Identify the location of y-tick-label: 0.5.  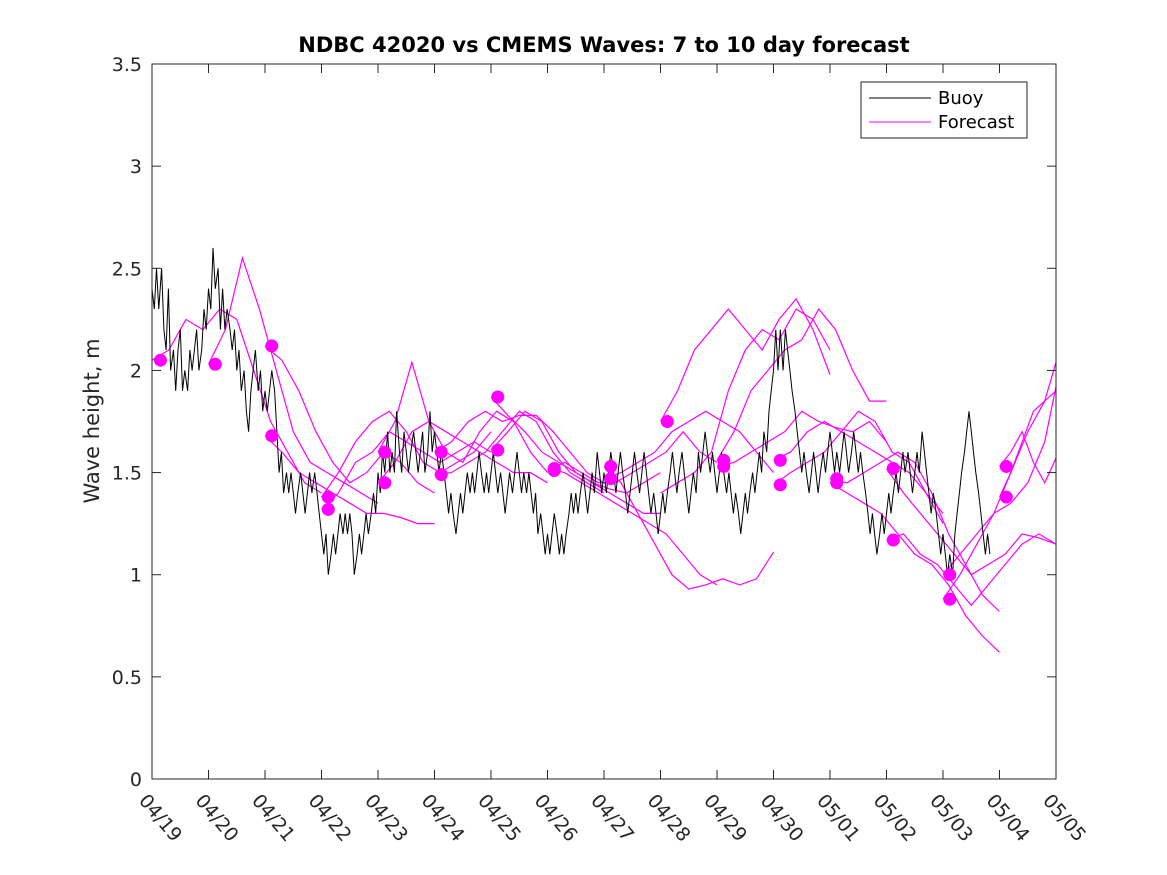
(127, 678).